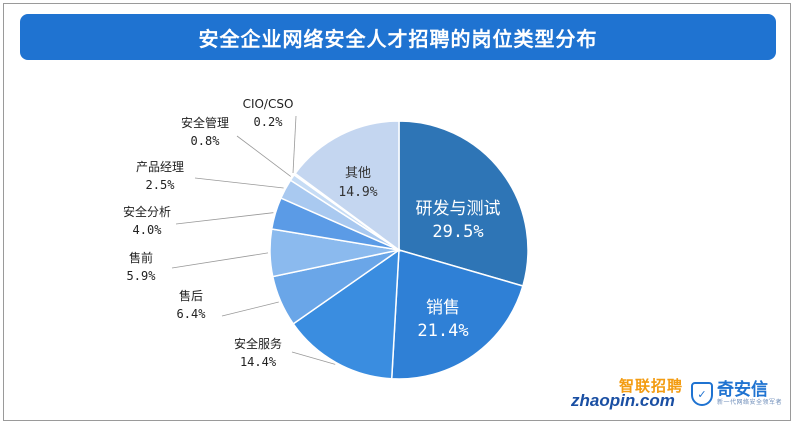 This screenshot has width=796, height=425. I want to click on slice-label-name-9: 其他, so click(358, 173).